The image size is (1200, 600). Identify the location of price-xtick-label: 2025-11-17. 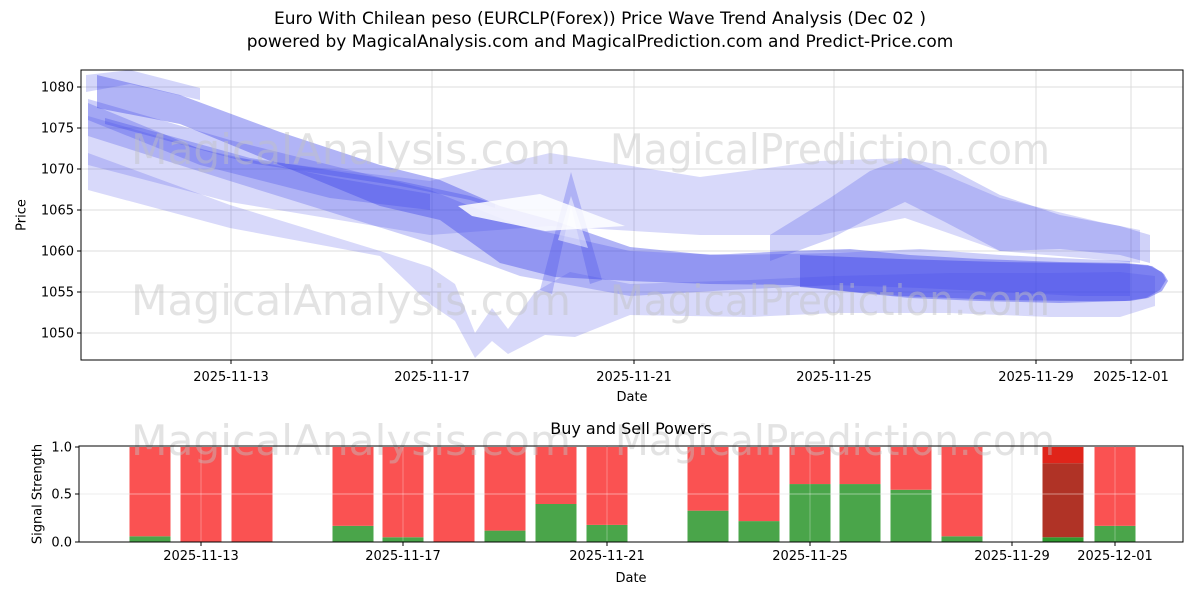
(432, 377).